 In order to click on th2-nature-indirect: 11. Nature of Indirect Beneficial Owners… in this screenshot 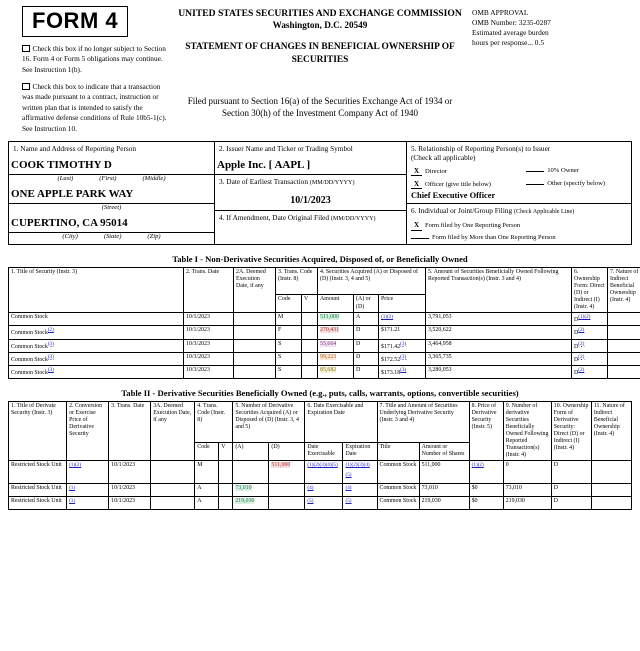, I will do `click(611, 431)`.